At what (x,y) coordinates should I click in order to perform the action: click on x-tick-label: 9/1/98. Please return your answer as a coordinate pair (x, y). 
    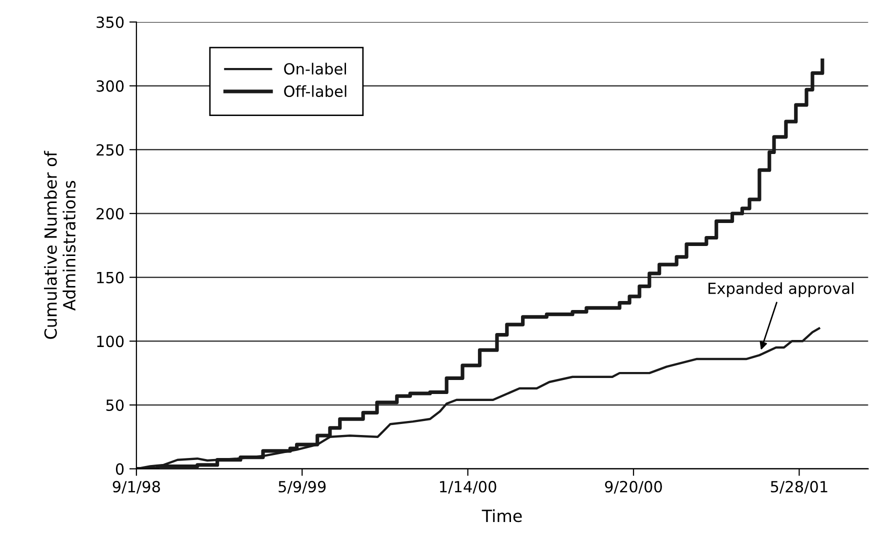
    Looking at the image, I should click on (136, 487).